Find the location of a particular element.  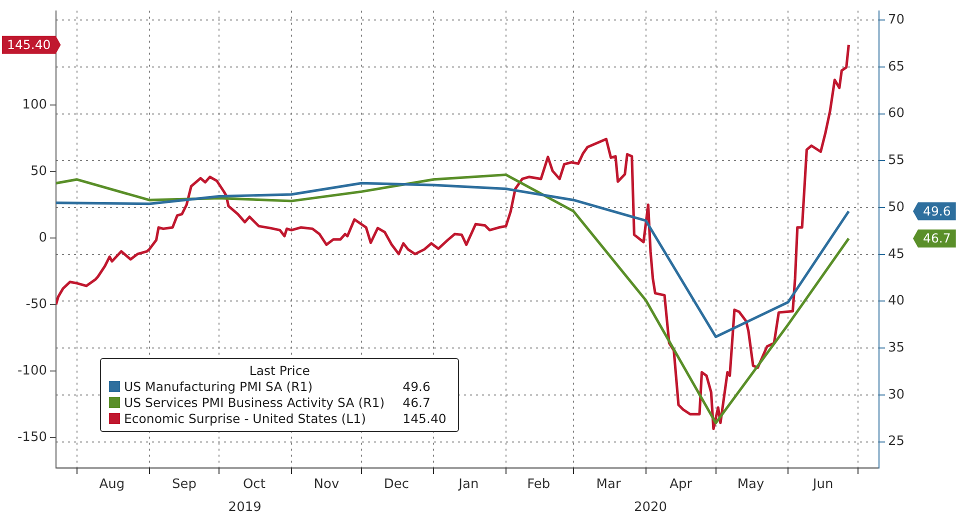

y2-tick-label: 35 is located at coordinates (896, 348).